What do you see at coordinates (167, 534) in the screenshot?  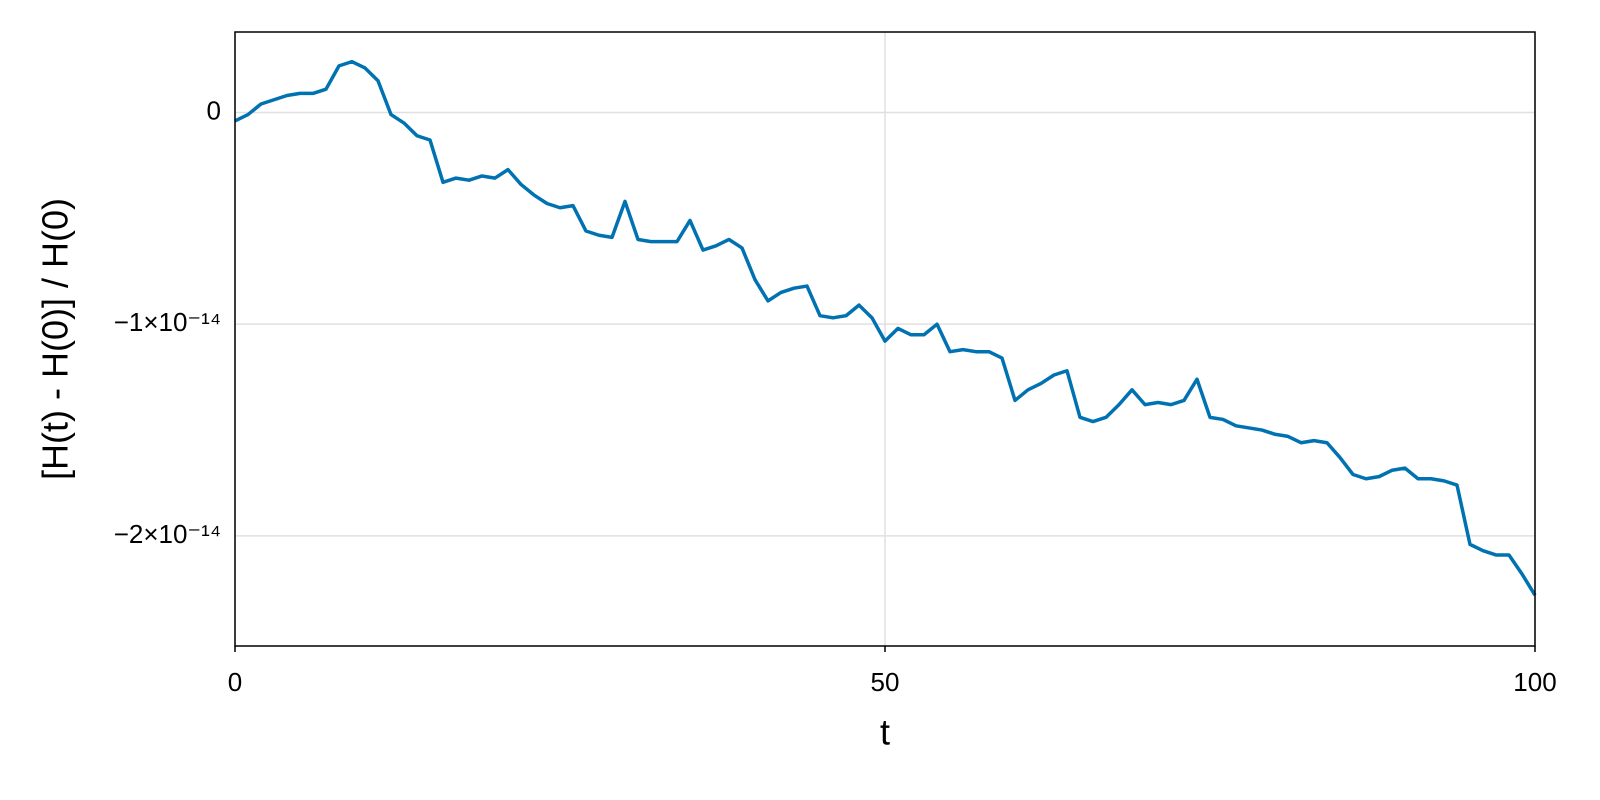 I see `y-tick-label: −2×10⁻¹⁴` at bounding box center [167, 534].